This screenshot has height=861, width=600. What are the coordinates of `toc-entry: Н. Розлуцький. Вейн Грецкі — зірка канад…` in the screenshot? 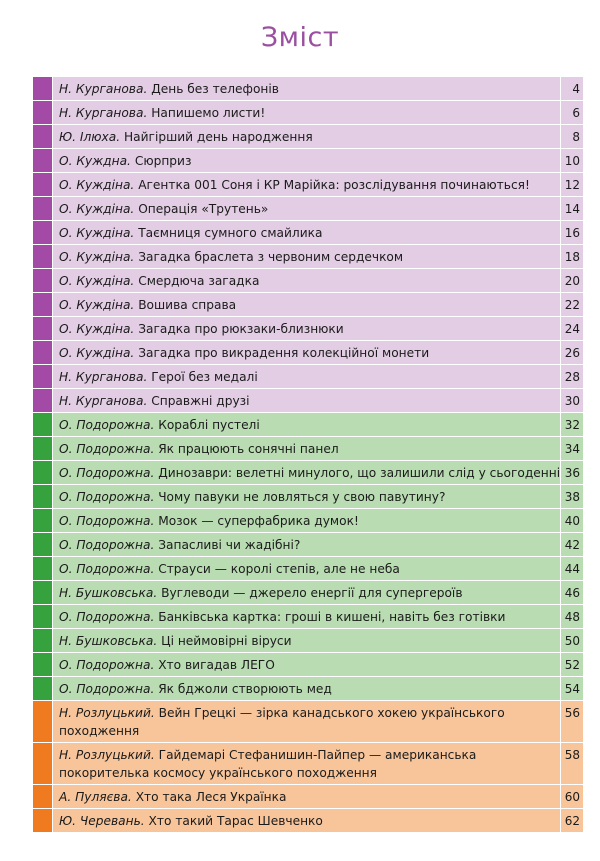 It's located at (308, 721).